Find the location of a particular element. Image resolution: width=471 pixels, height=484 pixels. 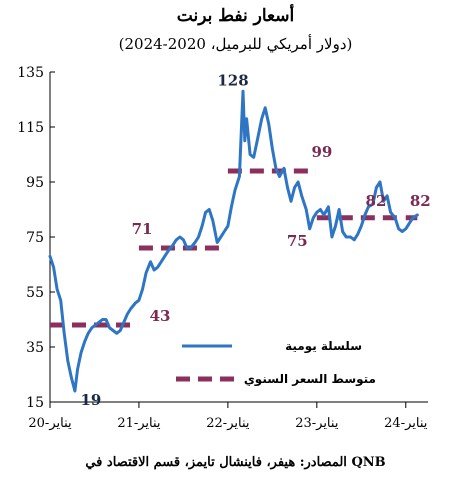

x-tick-label: يناير-22 is located at coordinates (228, 423).